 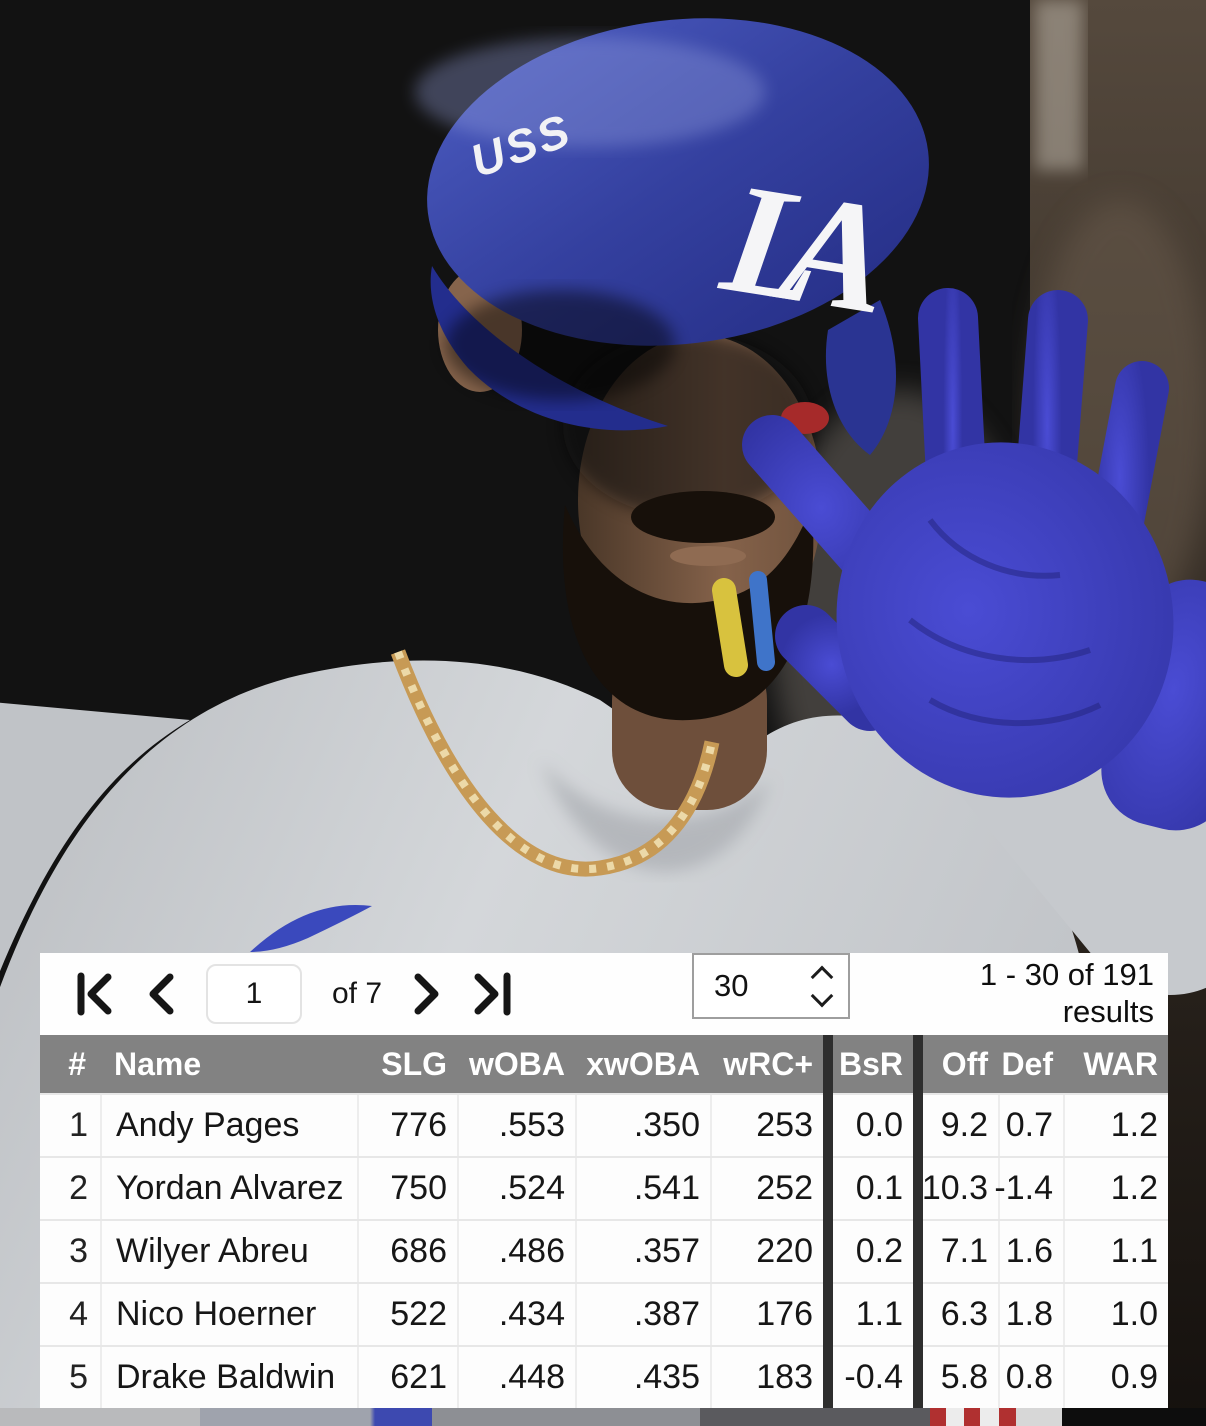 What do you see at coordinates (964, 1314) in the screenshot?
I see `cell-off: 6.3` at bounding box center [964, 1314].